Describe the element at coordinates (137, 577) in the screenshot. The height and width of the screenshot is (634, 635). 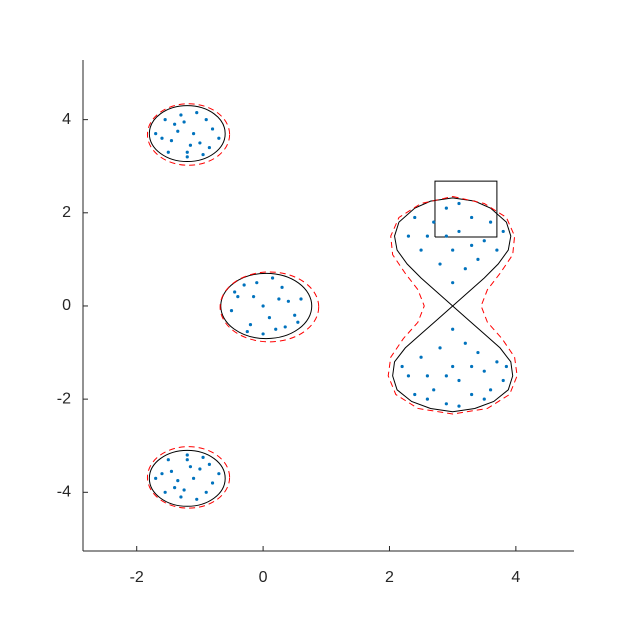
I see `x-tick-label: -2` at that location.